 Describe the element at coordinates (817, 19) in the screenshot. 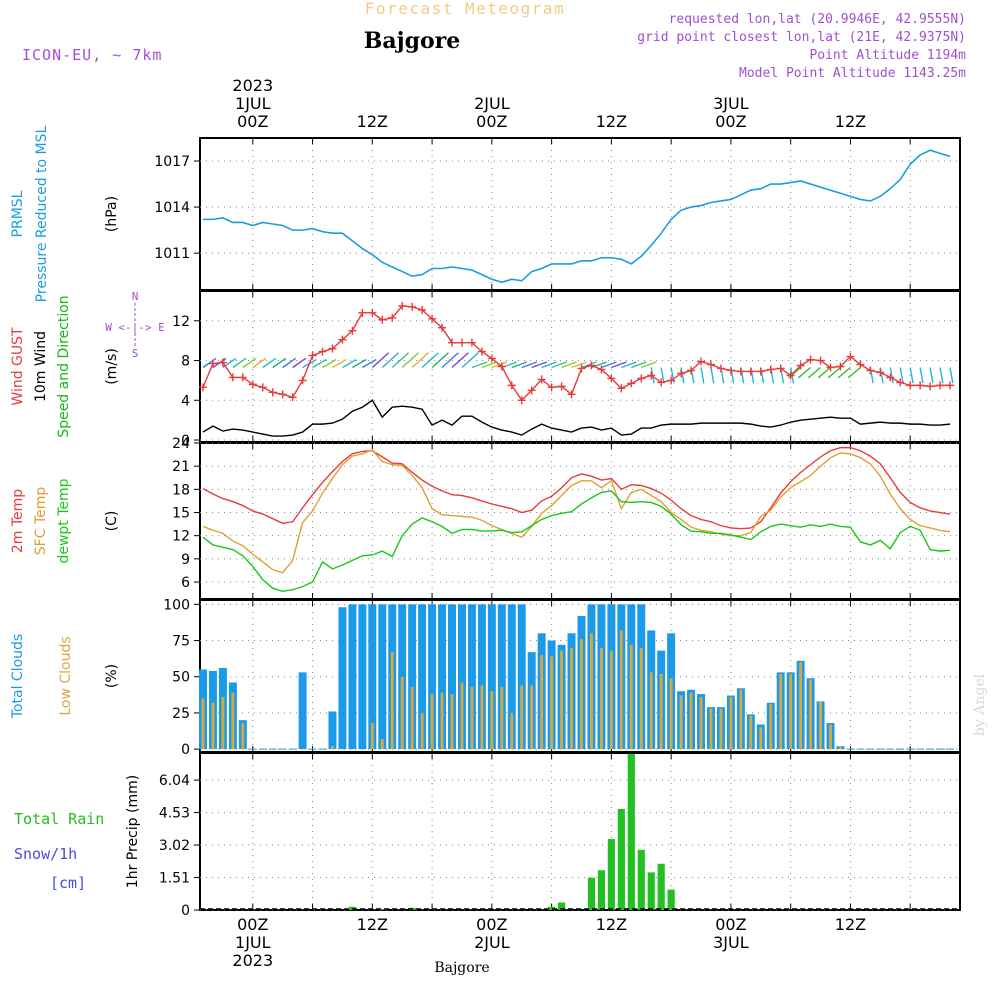

I see `requested-coords: requested lon,lat (20.9946E, 42.9555N)` at that location.